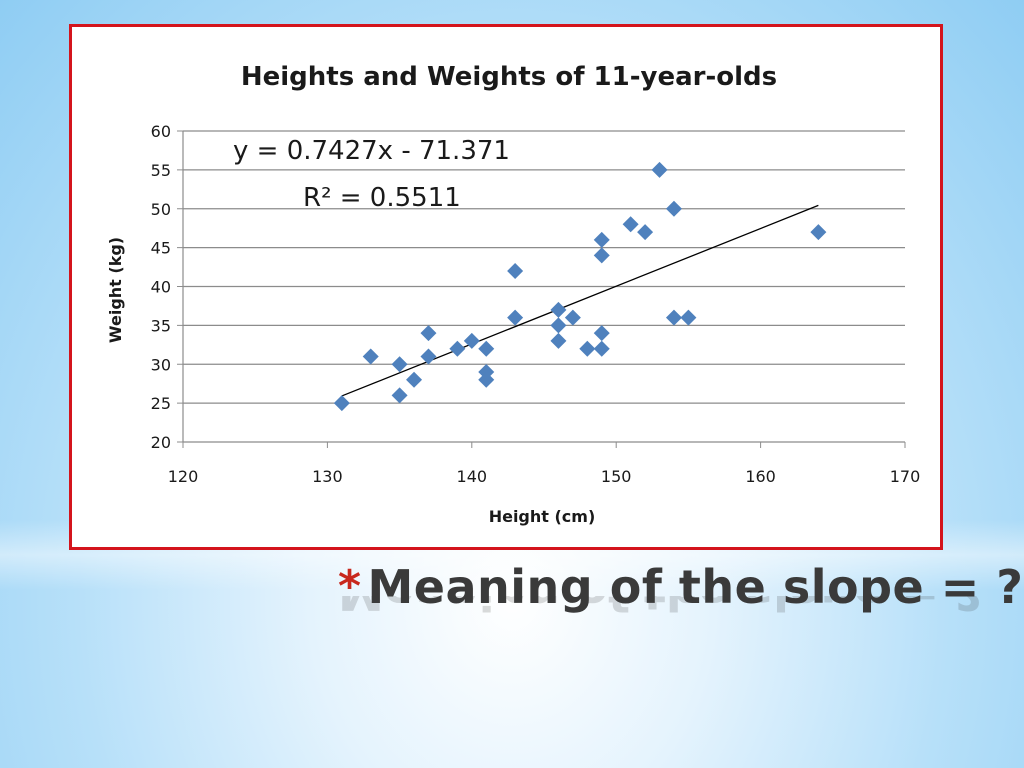 This screenshot has height=768, width=1024. What do you see at coordinates (161, 131) in the screenshot?
I see `y-tick-label-60: 60` at bounding box center [161, 131].